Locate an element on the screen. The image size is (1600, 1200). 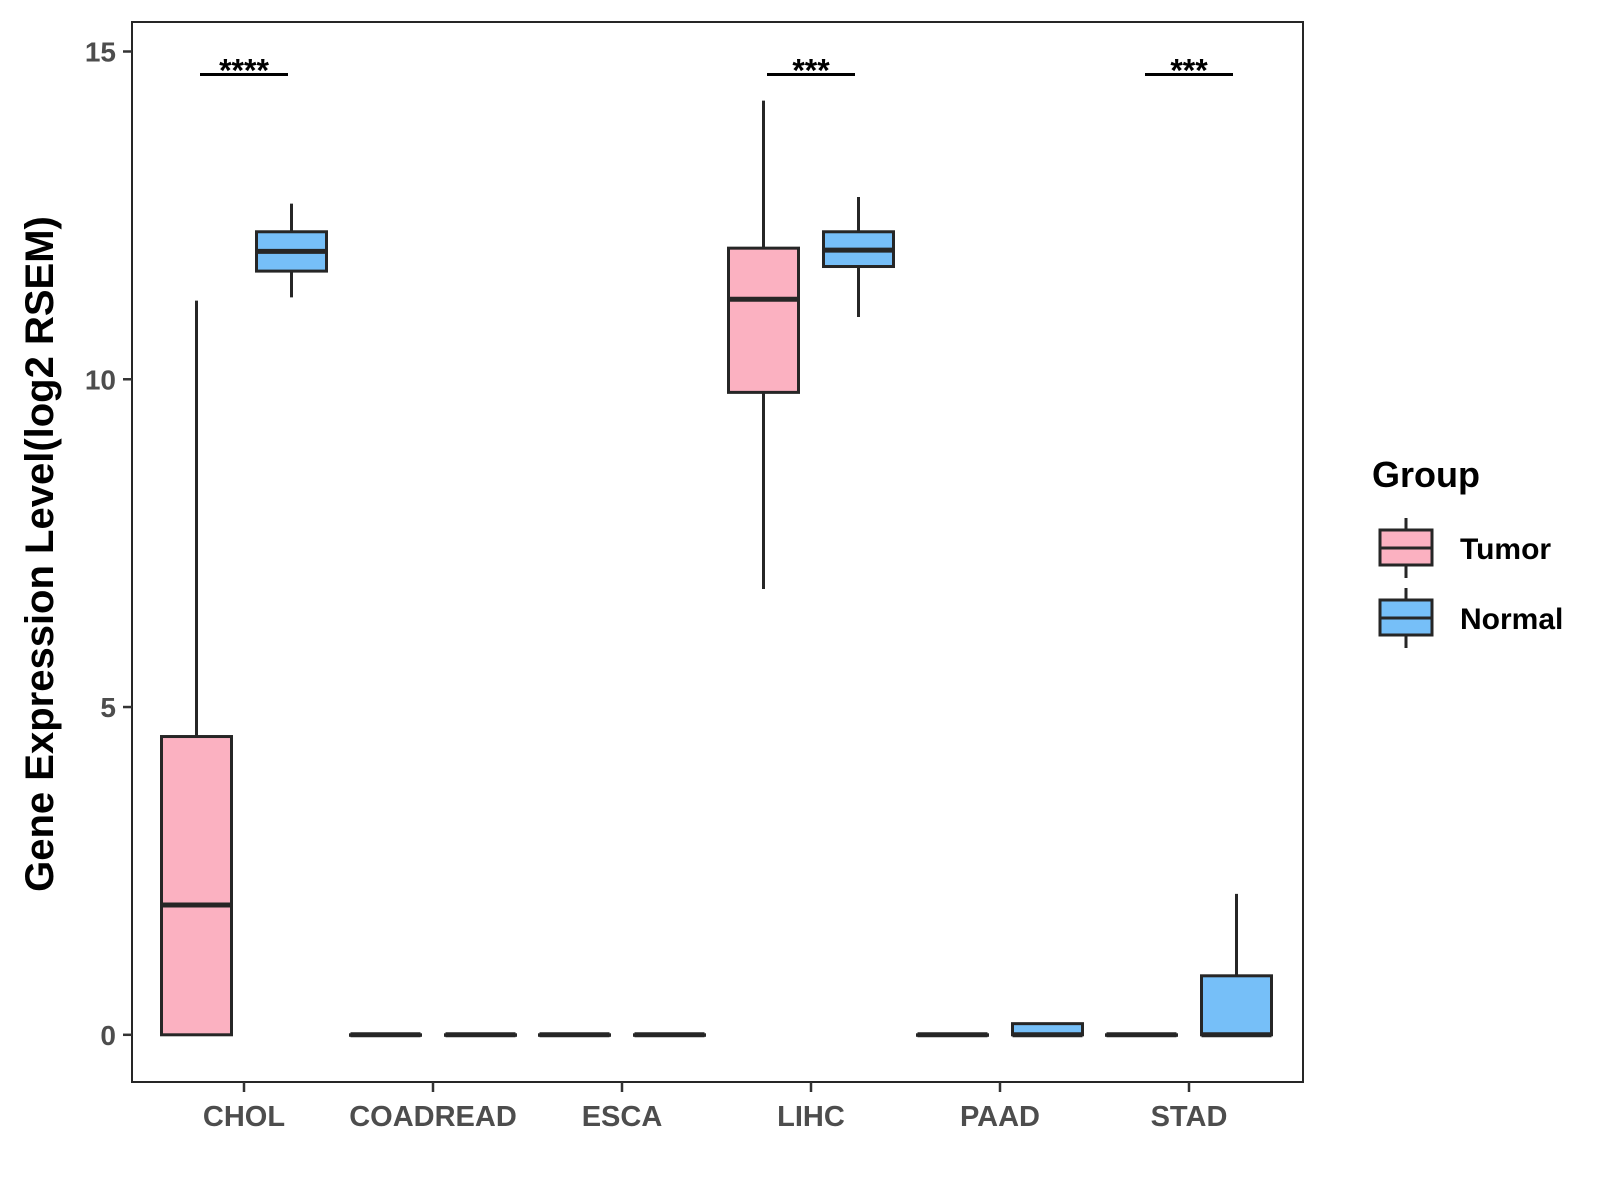
significance-stad: *** is located at coordinates (1189, 70).